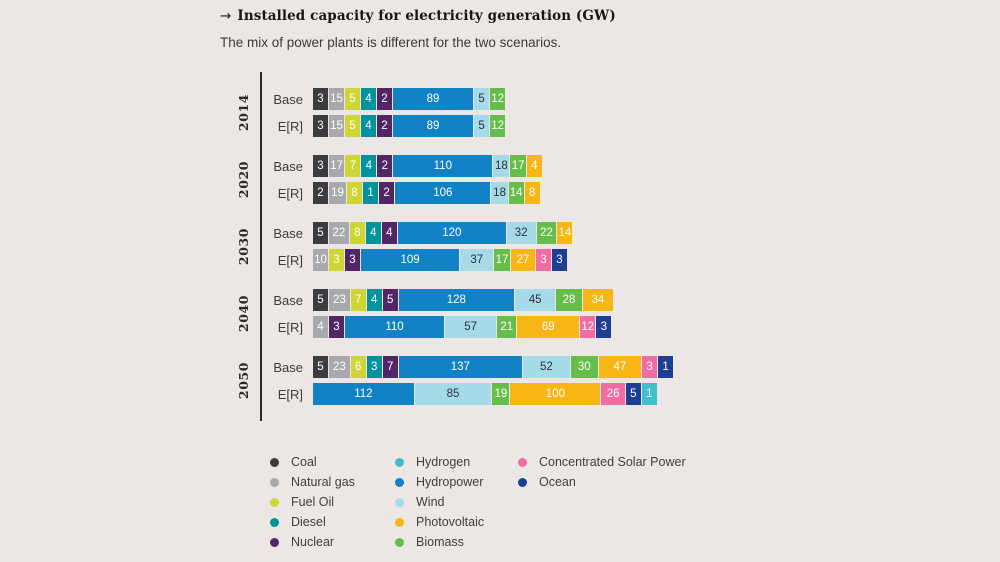 The width and height of the screenshot is (1000, 562). I want to click on legend-label: Concentrated Solar Power, so click(612, 462).